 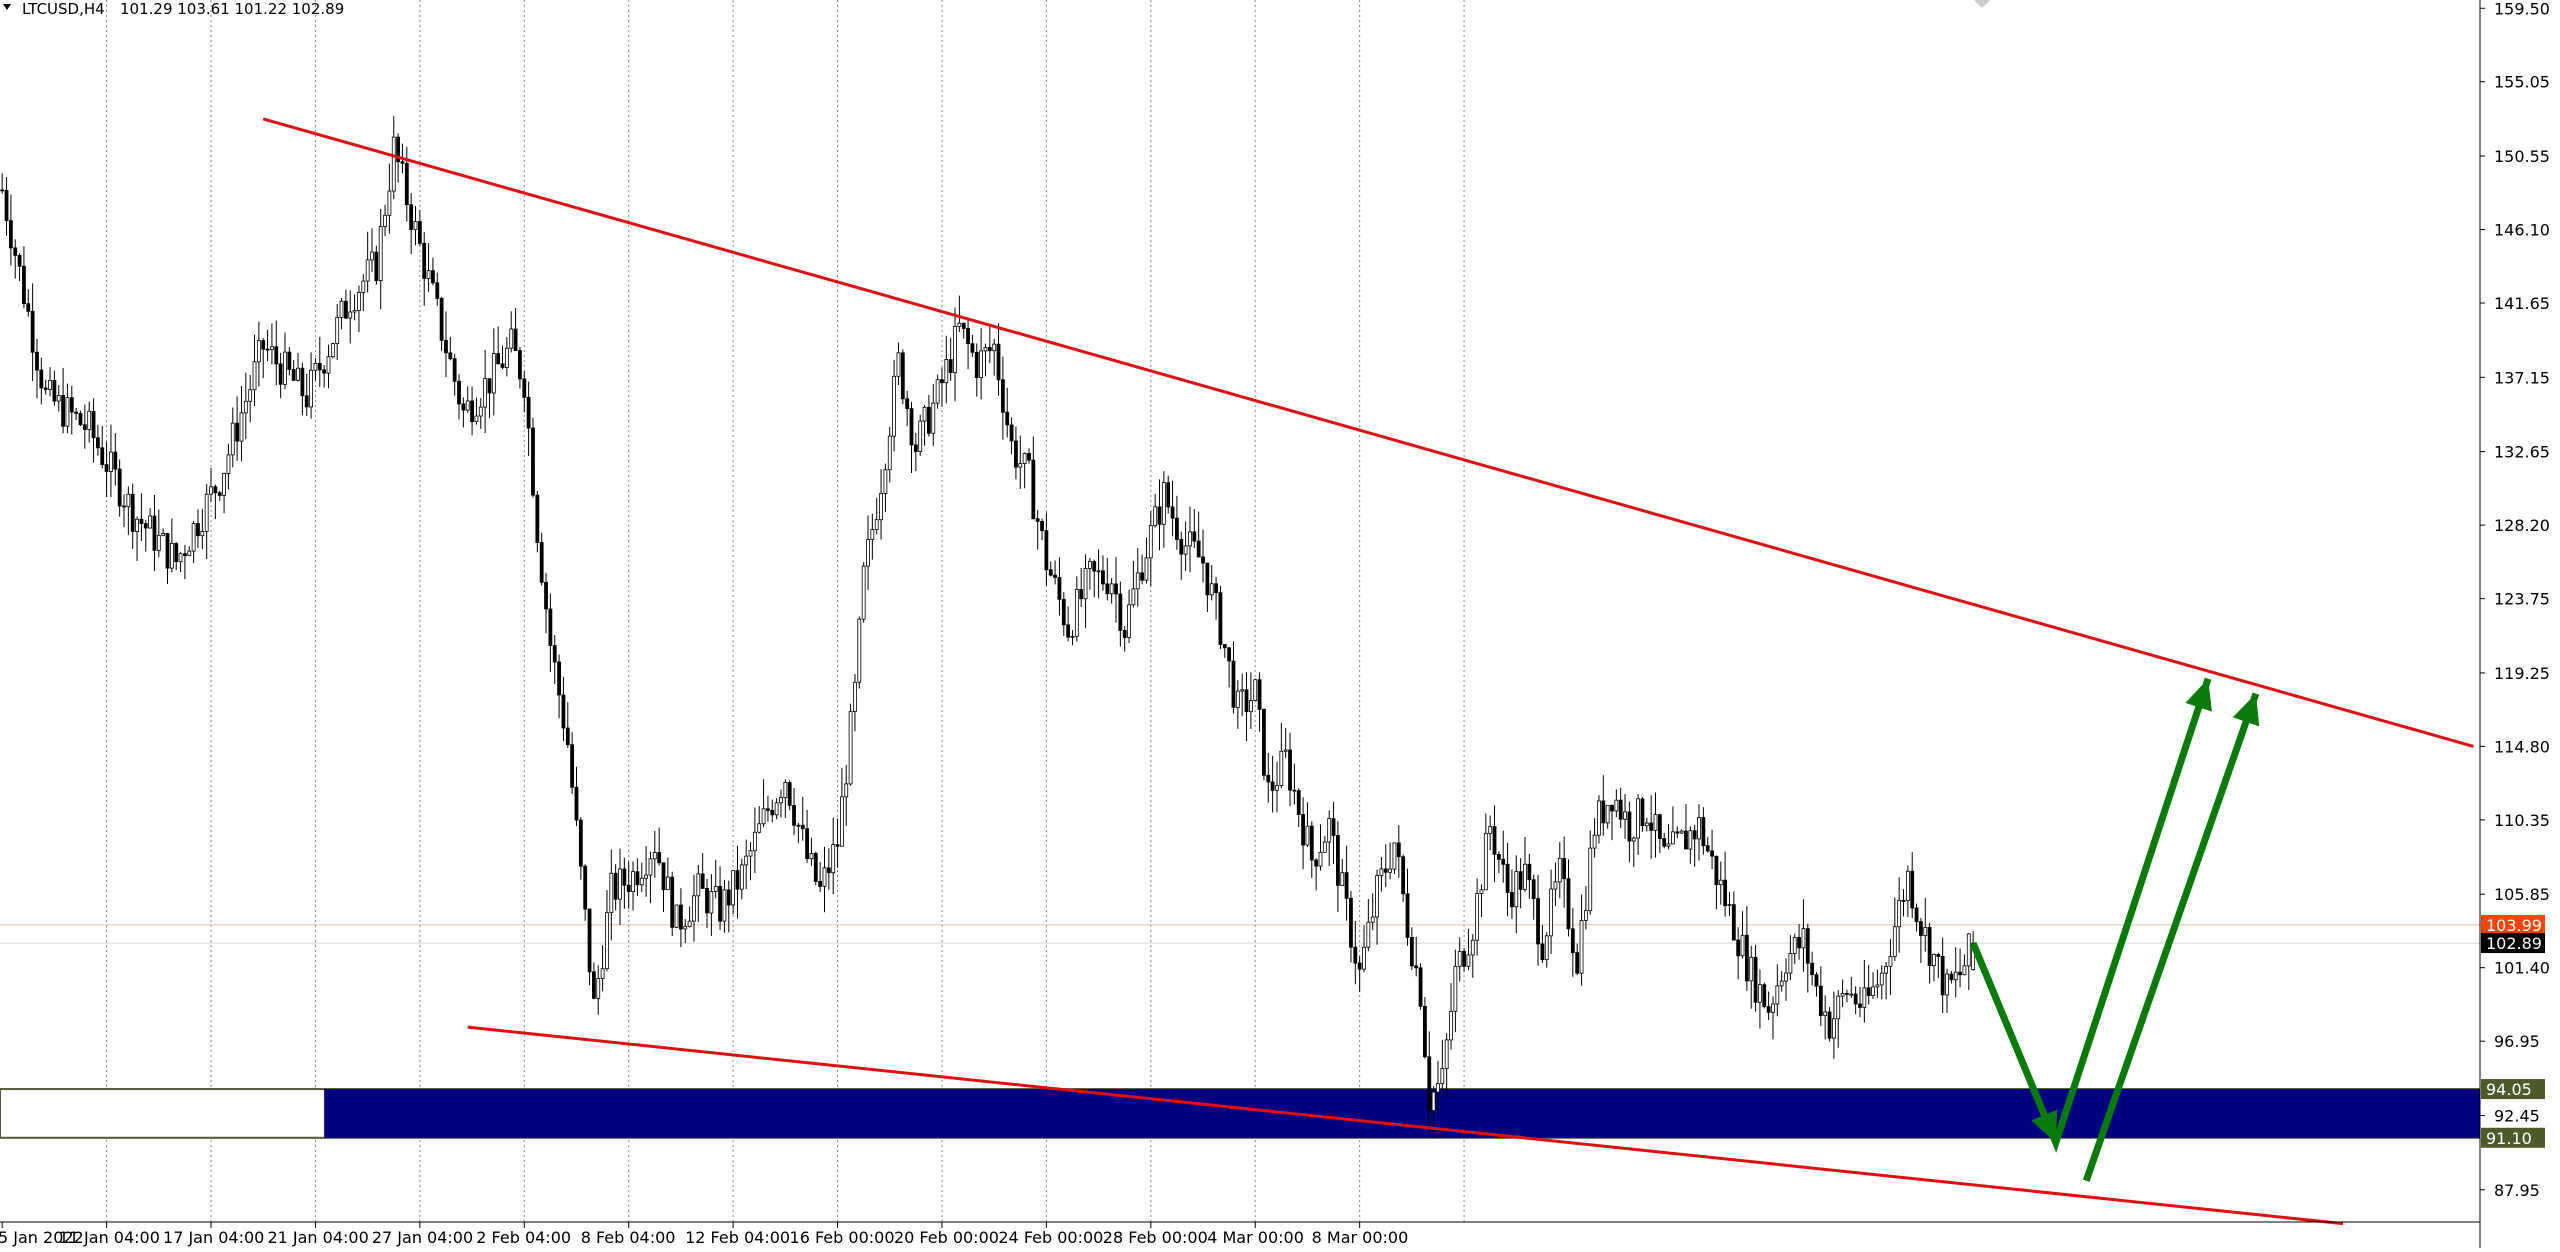 I want to click on dropdown-triangle-icon, so click(x=7, y=7).